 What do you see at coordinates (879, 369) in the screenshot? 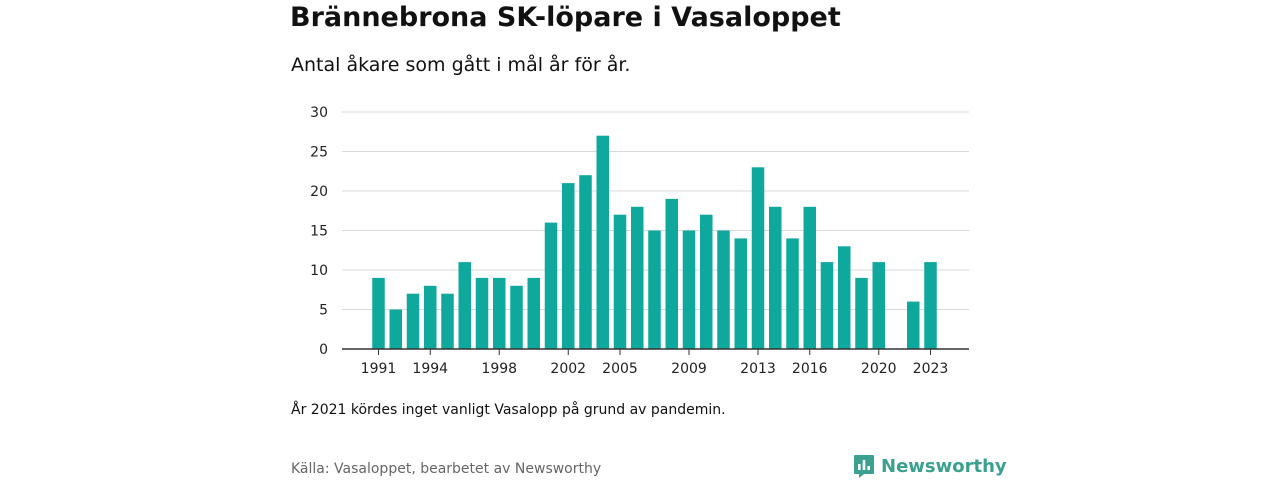
I see `x-tick-label: 2020` at bounding box center [879, 369].